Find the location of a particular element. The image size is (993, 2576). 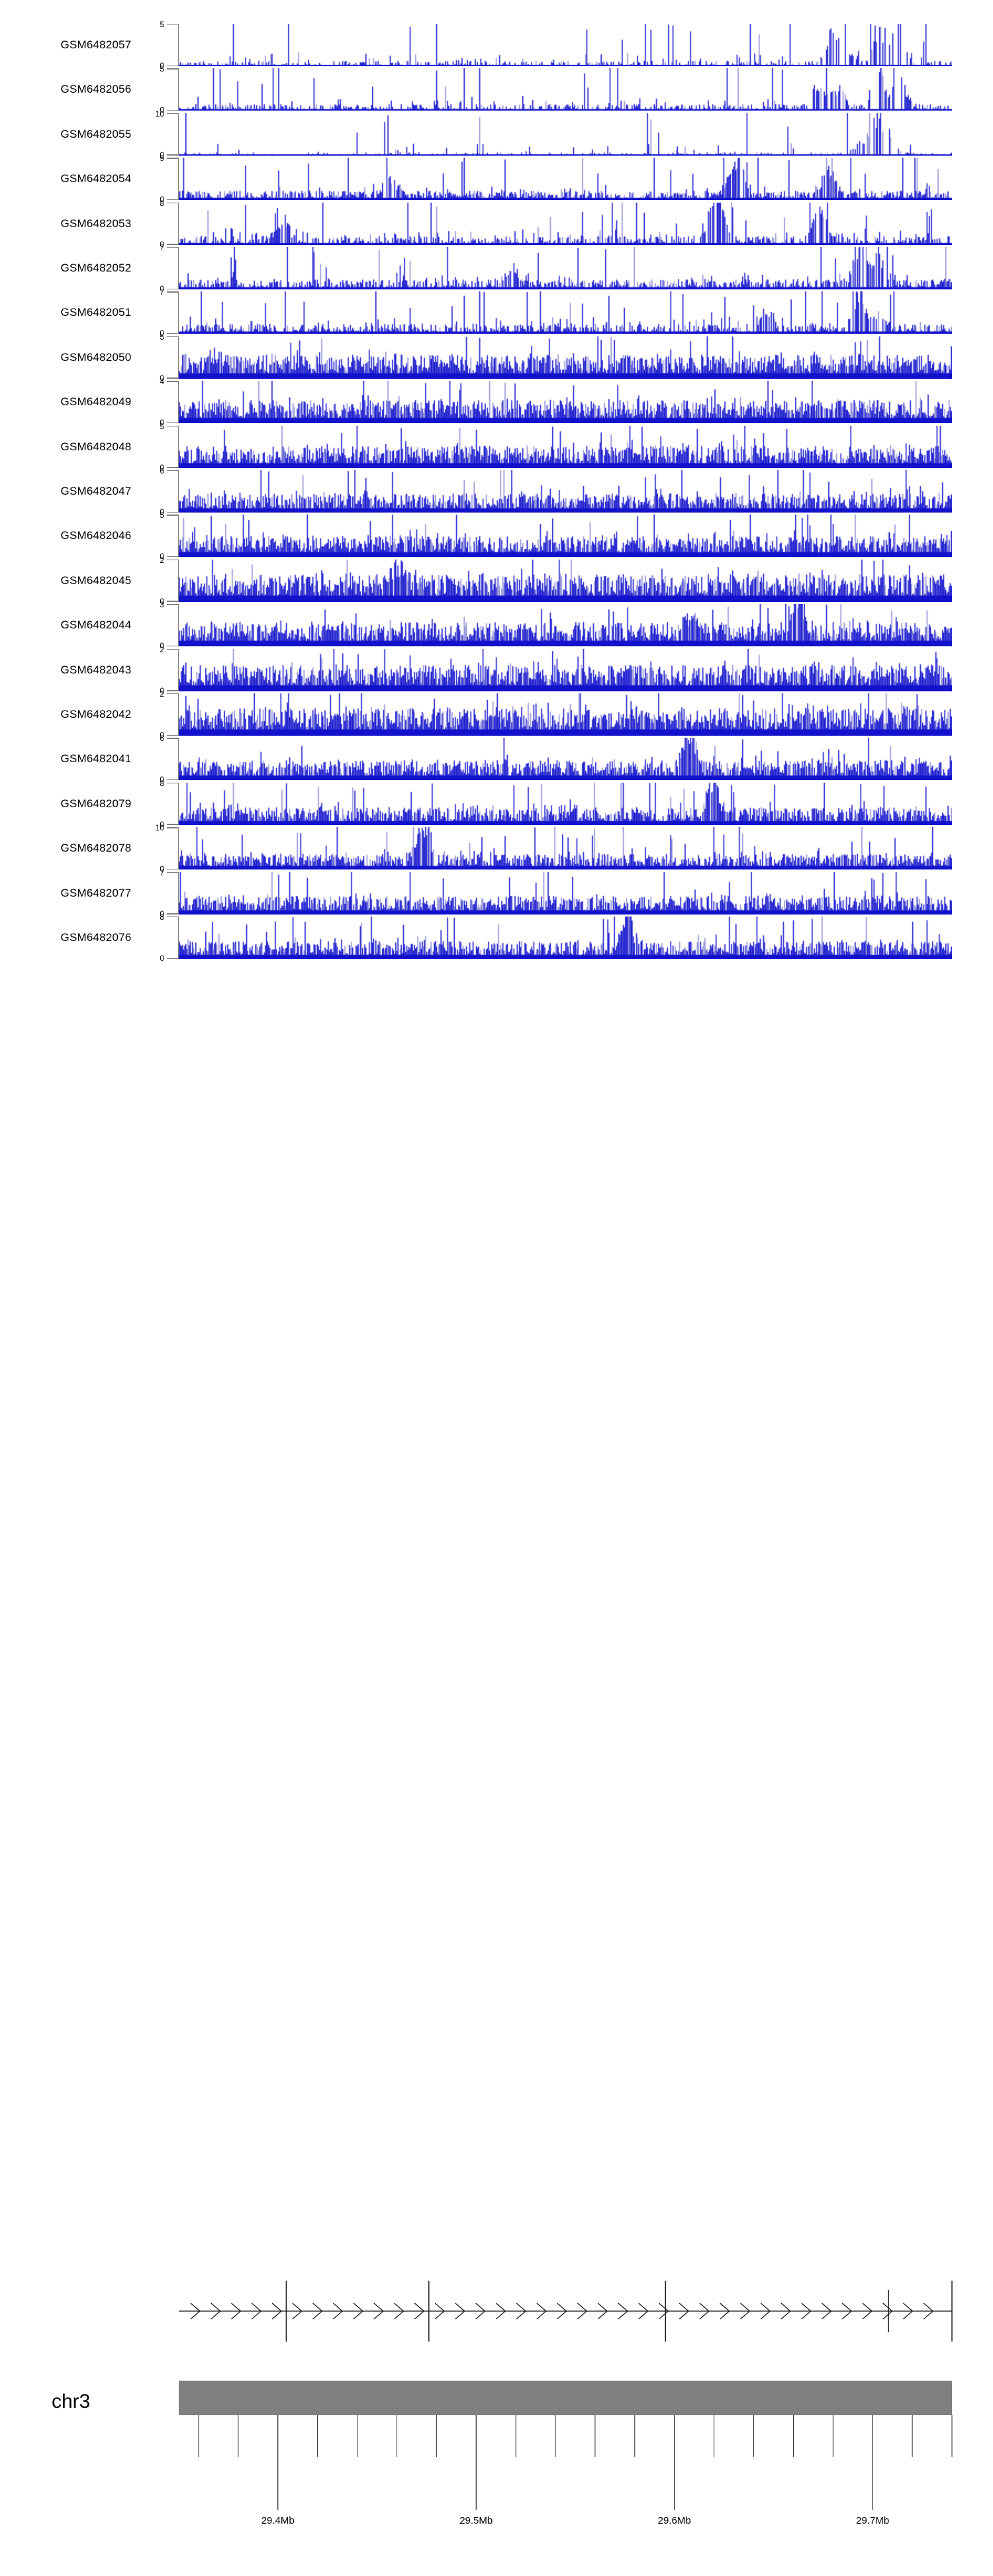

track-sample-label: GSM6482048 is located at coordinates (96, 446).